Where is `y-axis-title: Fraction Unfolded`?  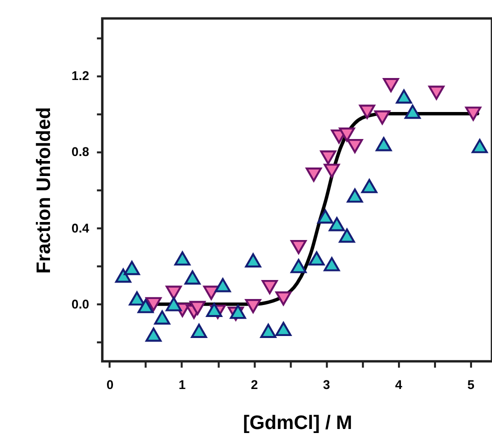
y-axis-title: Fraction Unfolded is located at coordinates (44, 190).